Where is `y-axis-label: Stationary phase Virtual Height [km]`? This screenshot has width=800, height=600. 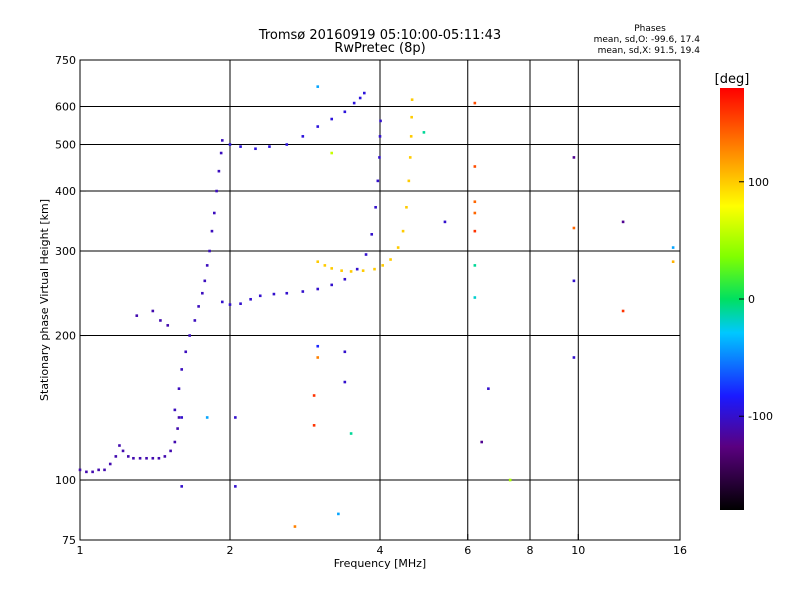
y-axis-label: Stationary phase Virtual Height [km] is located at coordinates (44, 300).